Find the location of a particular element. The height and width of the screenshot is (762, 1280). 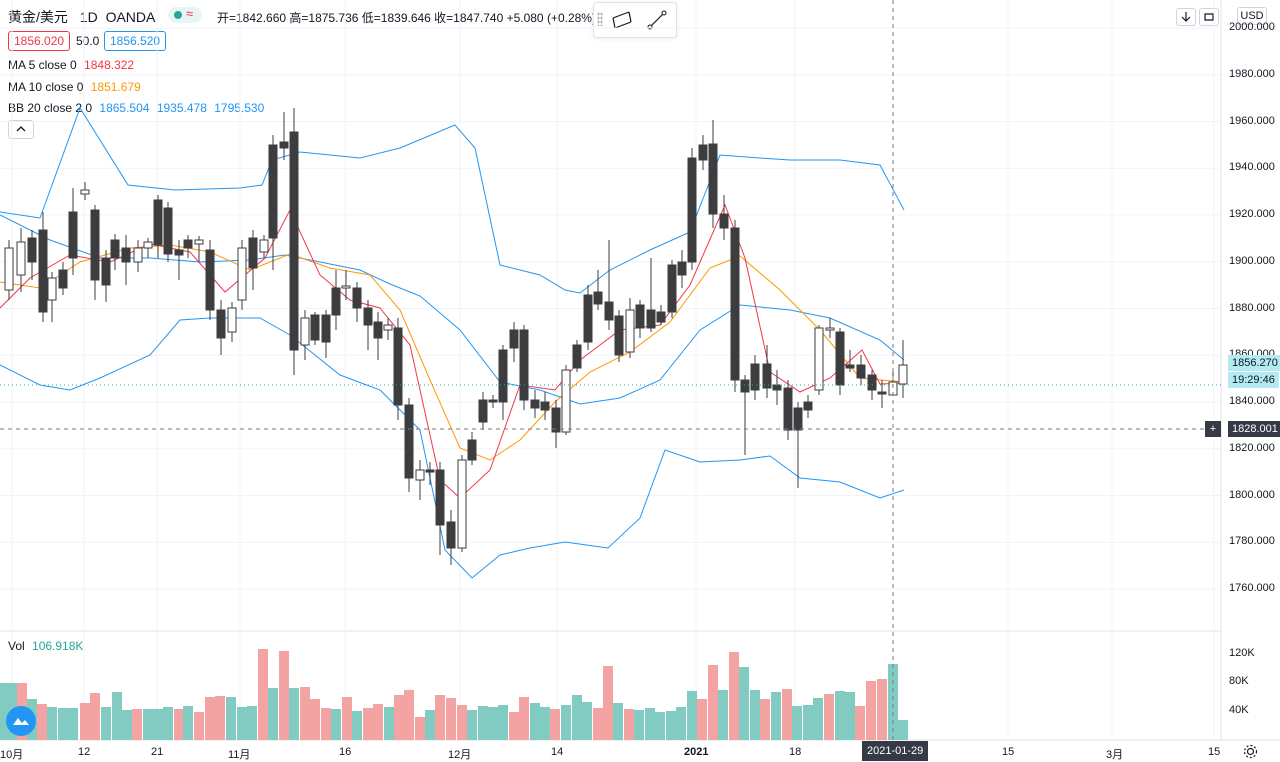

price-axis-tick: 1820.000 is located at coordinates (1252, 447).